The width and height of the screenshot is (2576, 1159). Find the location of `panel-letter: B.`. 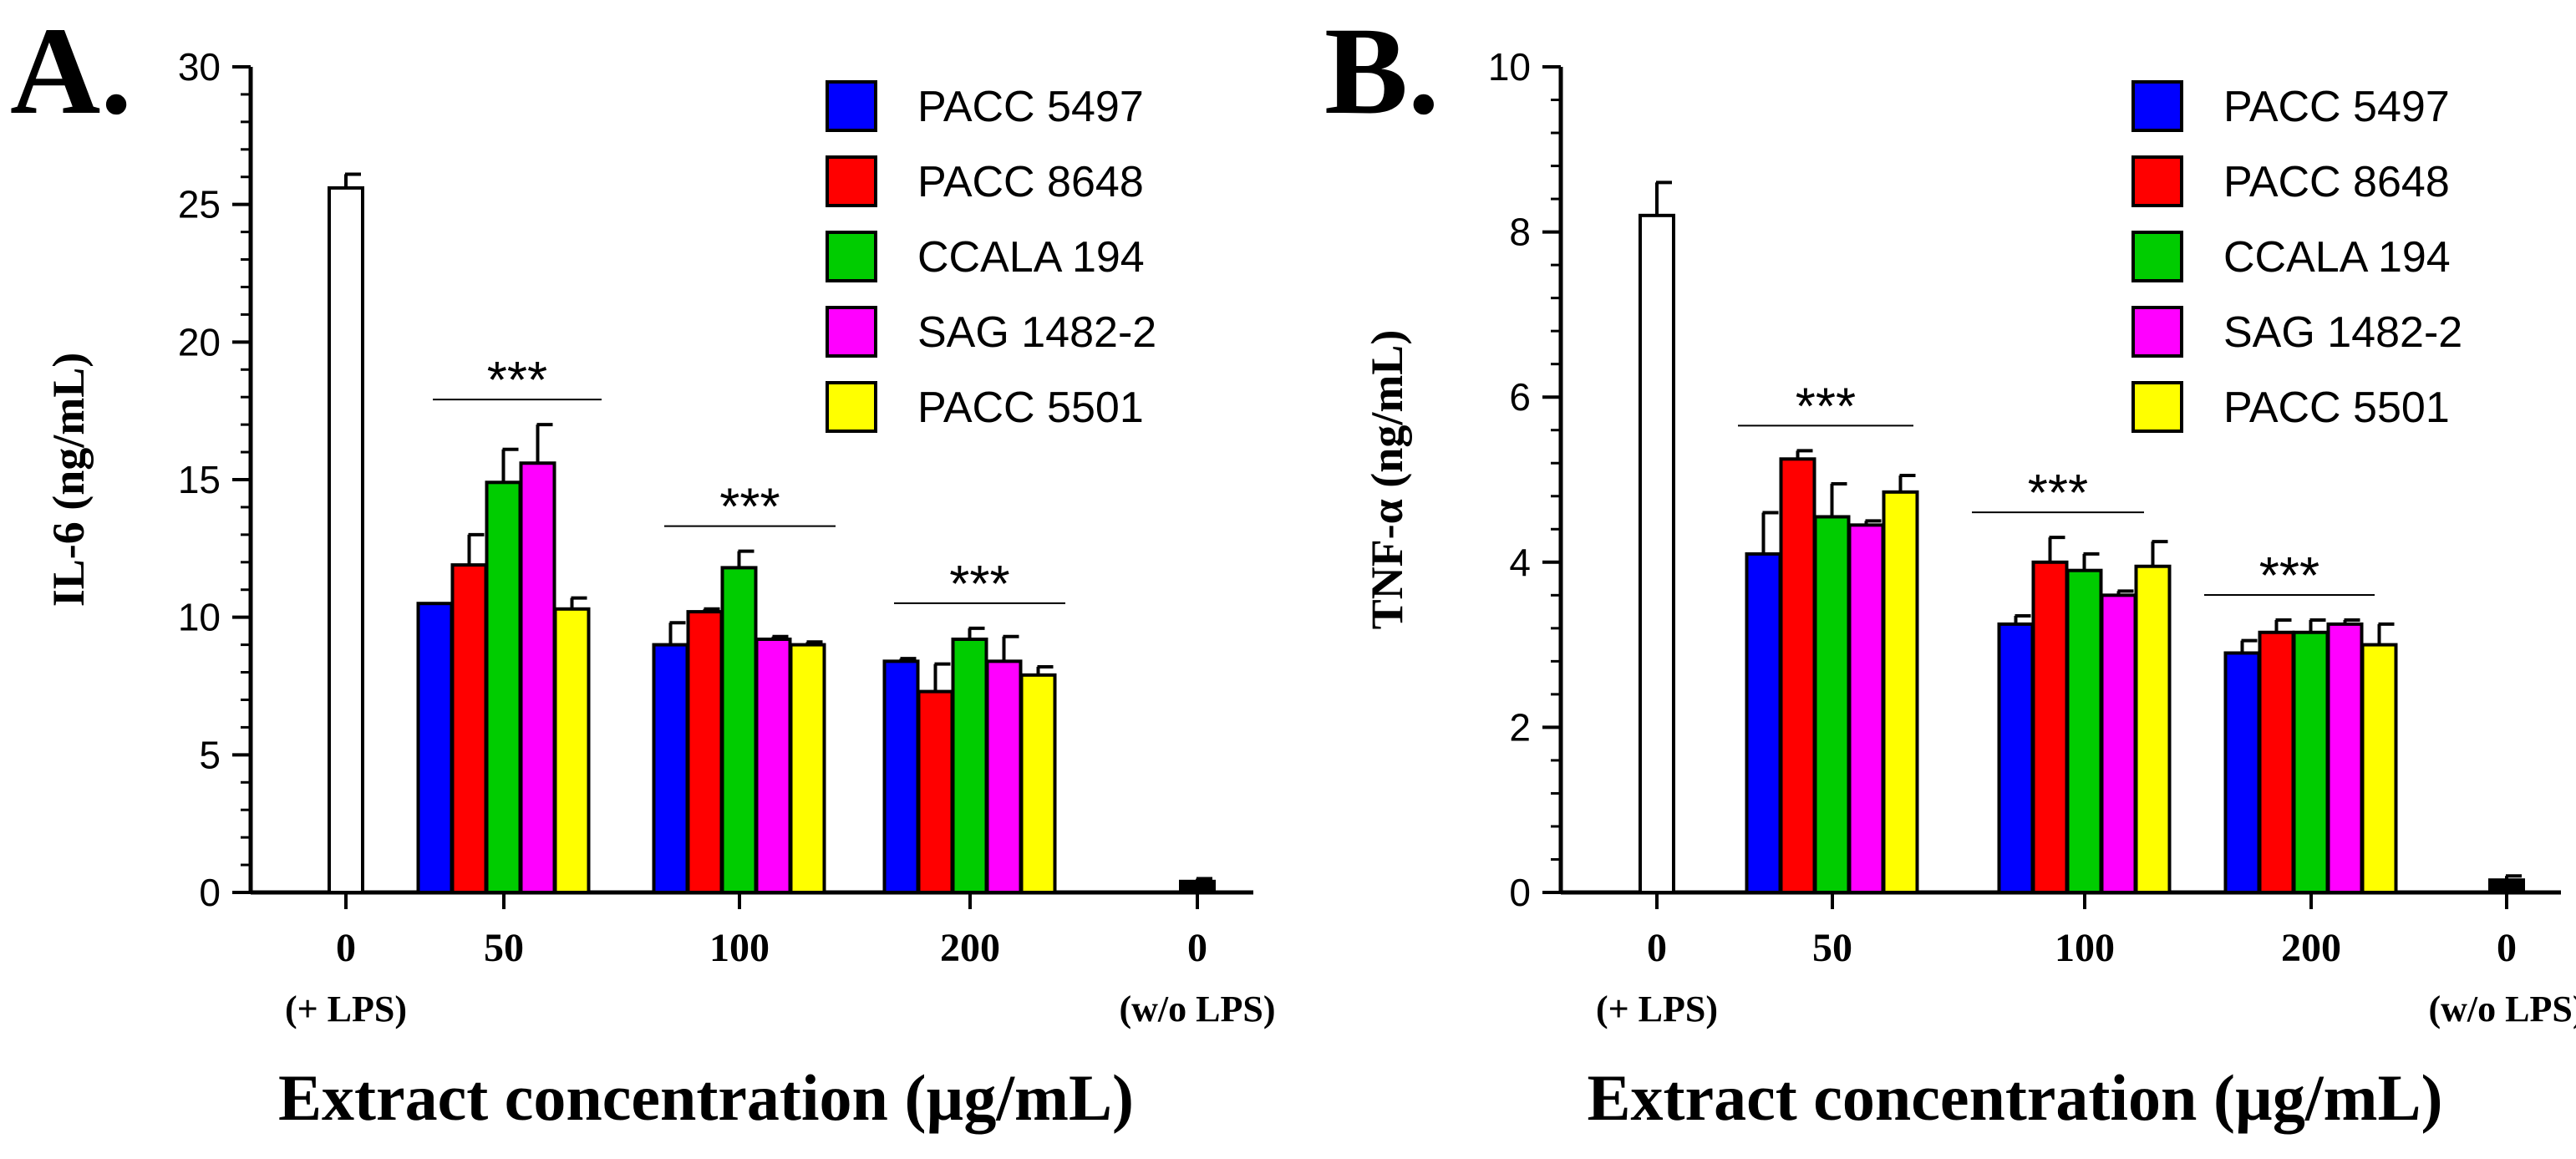

panel-letter: B. is located at coordinates (1382, 71).